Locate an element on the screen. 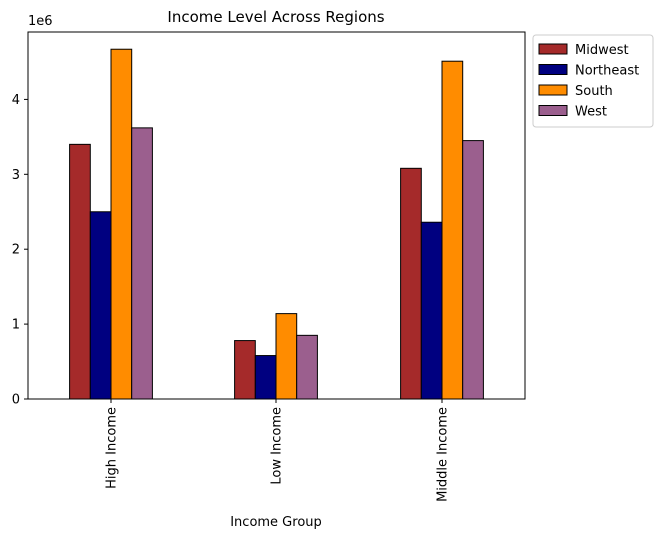 The height and width of the screenshot is (540, 660). y-axis-offset-label: 1e6 is located at coordinates (40, 21).